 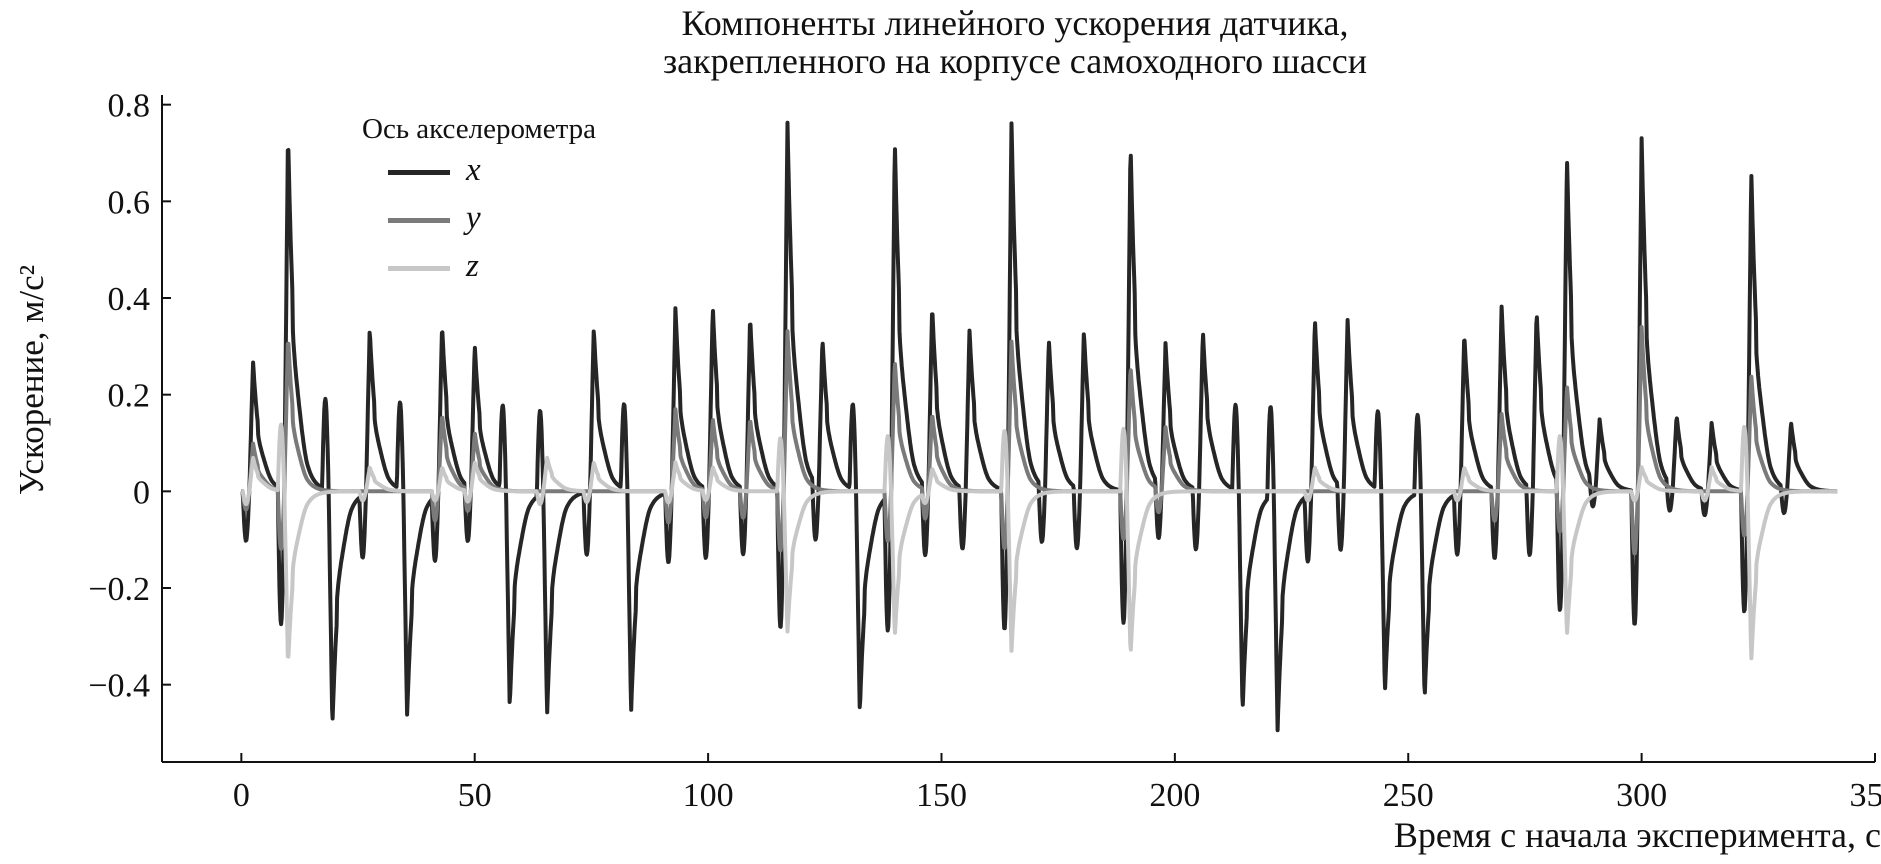 What do you see at coordinates (419, 268) in the screenshot?
I see `legend-swatch-z` at bounding box center [419, 268].